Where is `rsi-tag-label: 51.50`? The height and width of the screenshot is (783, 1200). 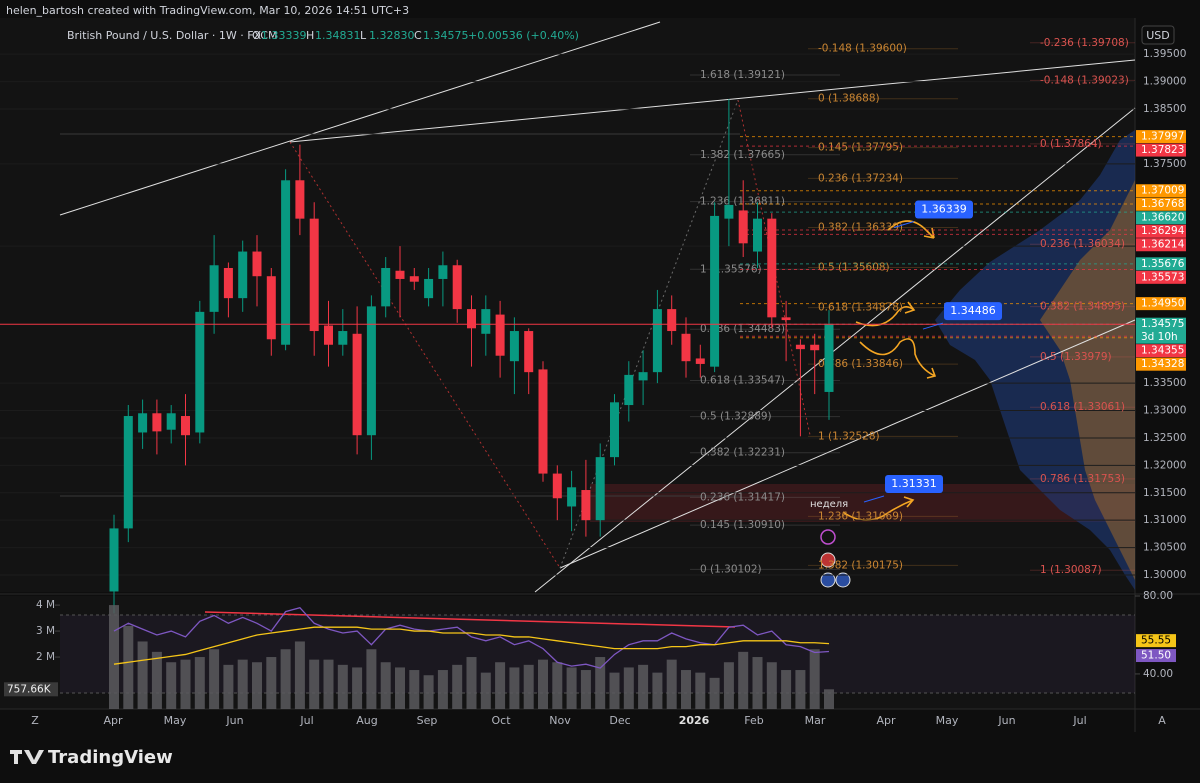
rsi-tag-label: 51.50 is located at coordinates (1156, 656).